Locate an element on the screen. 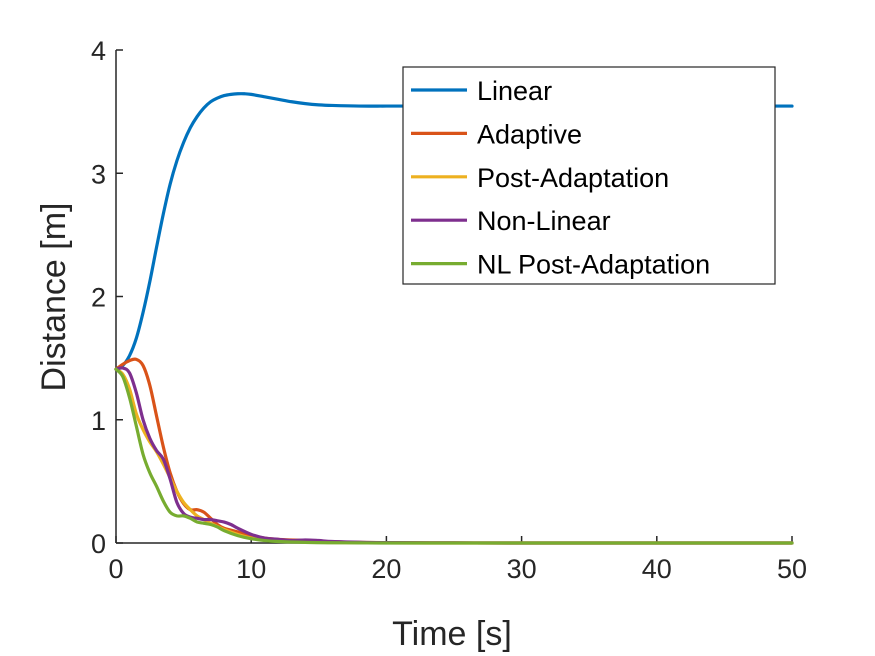  y-tick-label: 0 is located at coordinates (98, 544).